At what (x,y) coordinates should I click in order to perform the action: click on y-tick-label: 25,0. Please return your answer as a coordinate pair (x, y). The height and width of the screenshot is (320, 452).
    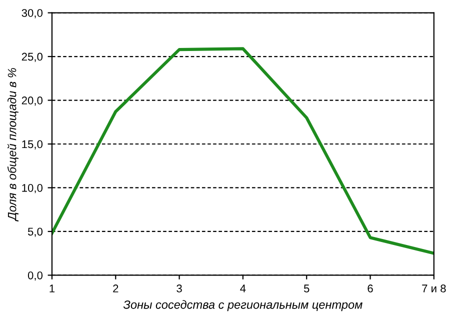
    Looking at the image, I should click on (32, 57).